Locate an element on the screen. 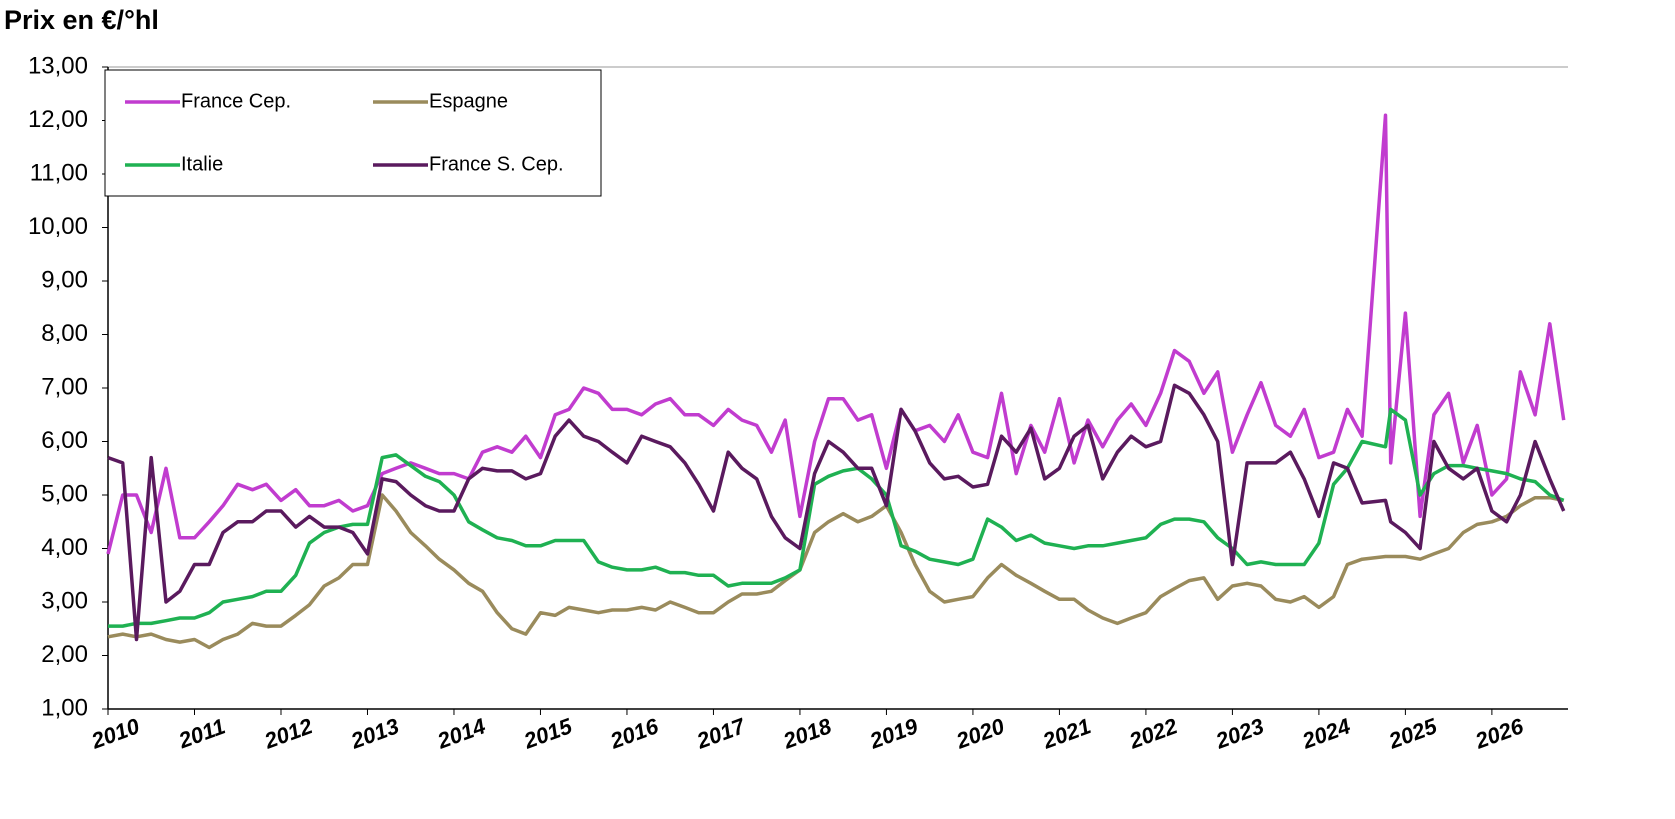 This screenshot has width=1675, height=819. y-tick-label: 8,00 is located at coordinates (64, 333).